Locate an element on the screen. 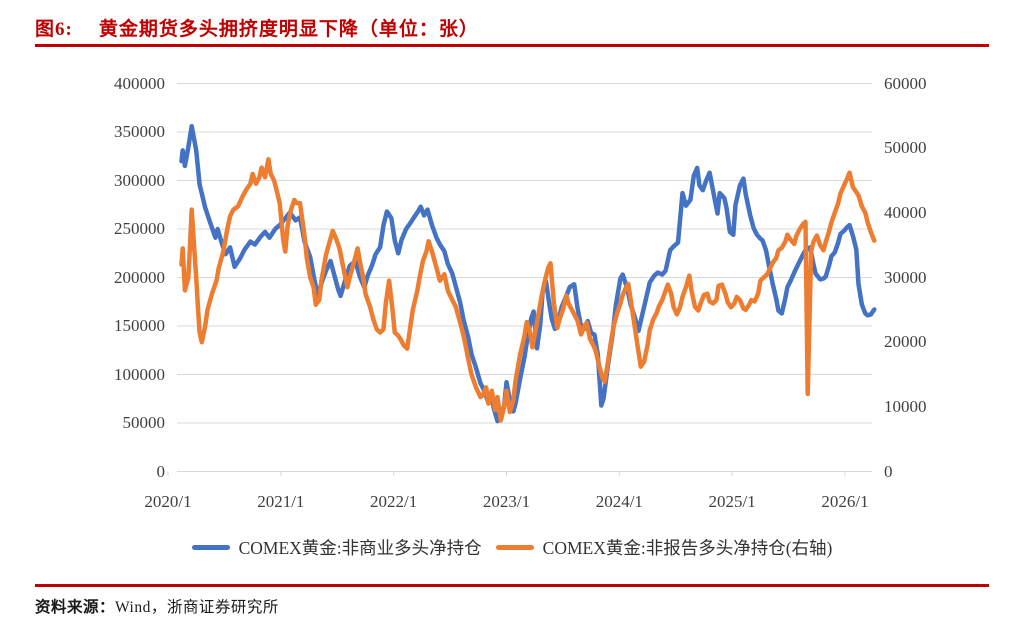 This screenshot has height=637, width=1024. x-axis-tick-label: 2020/1 is located at coordinates (168, 501).